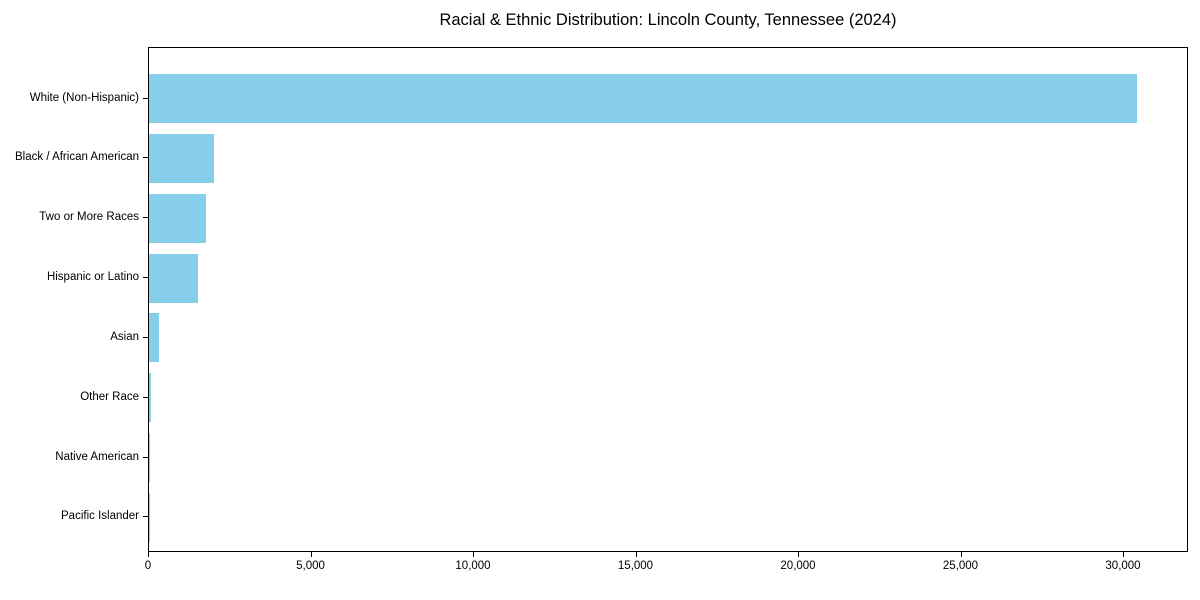 The width and height of the screenshot is (1200, 600). Describe the element at coordinates (97, 456) in the screenshot. I see `y-tick-label: Native American` at that location.